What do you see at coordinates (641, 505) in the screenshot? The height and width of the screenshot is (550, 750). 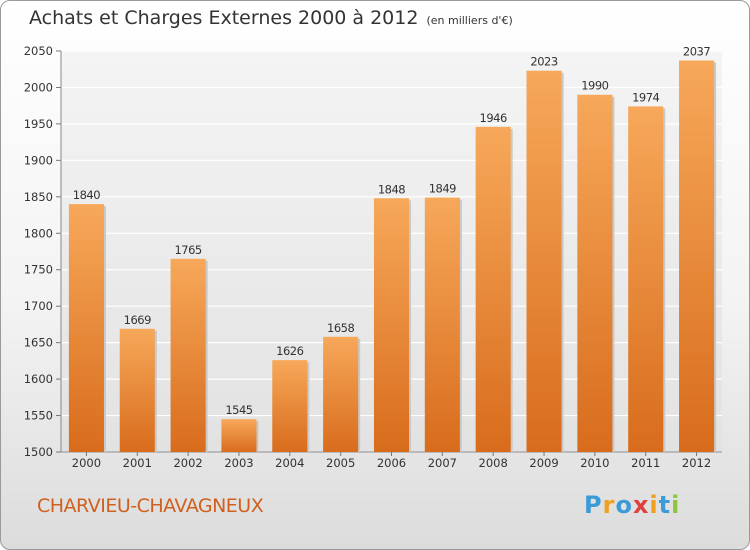 I see `logo-letter: x` at bounding box center [641, 505].